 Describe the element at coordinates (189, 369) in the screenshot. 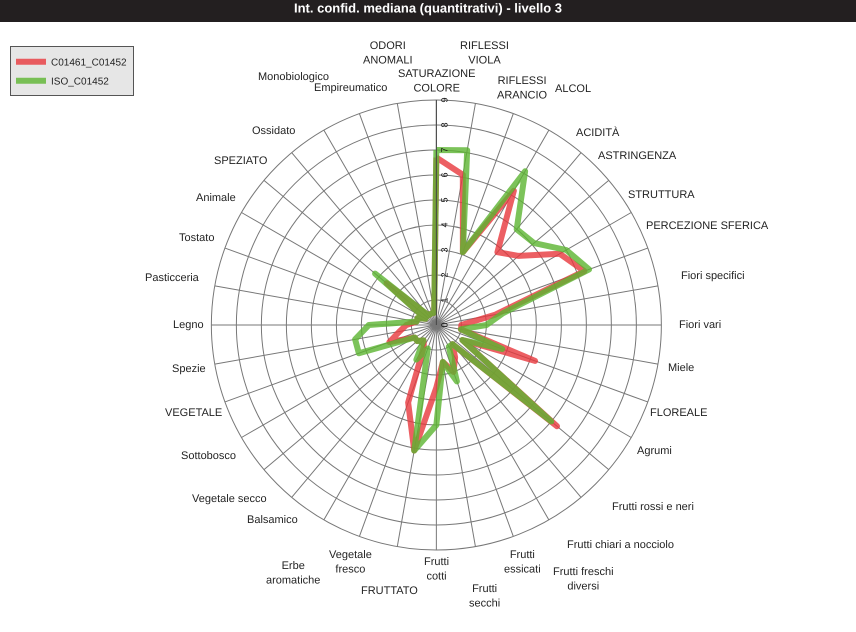

I see `spoke-label: Spezie` at that location.